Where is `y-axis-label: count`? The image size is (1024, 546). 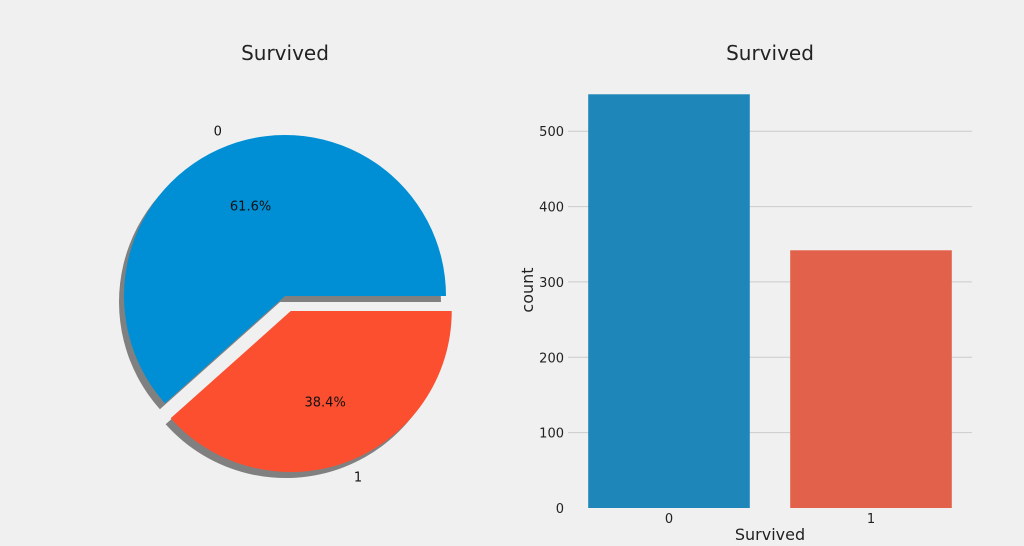 y-axis-label: count is located at coordinates (527, 289).